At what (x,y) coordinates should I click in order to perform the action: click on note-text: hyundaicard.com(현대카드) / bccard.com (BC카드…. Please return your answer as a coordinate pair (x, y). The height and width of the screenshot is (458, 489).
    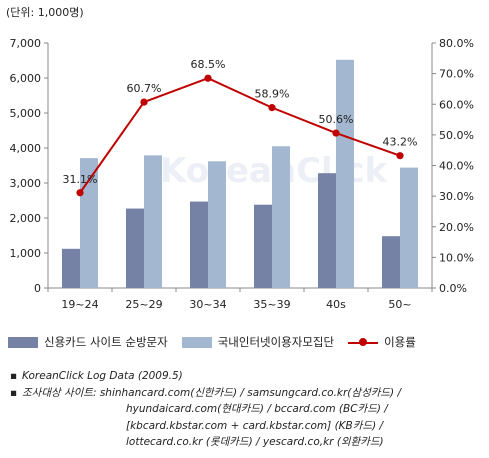
    Looking at the image, I should click on (257, 409).